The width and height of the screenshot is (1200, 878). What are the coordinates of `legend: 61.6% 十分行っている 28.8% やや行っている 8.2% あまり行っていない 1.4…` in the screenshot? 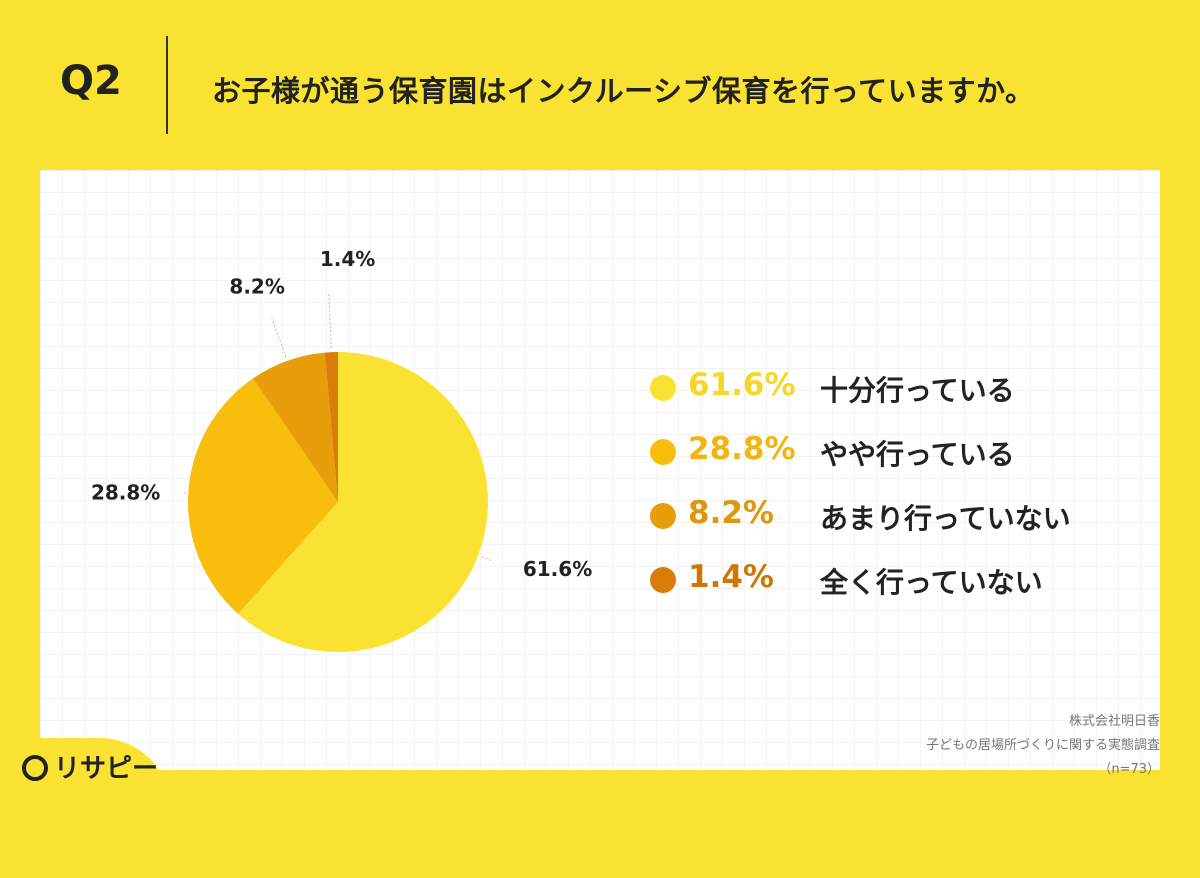 It's located at (880, 493).